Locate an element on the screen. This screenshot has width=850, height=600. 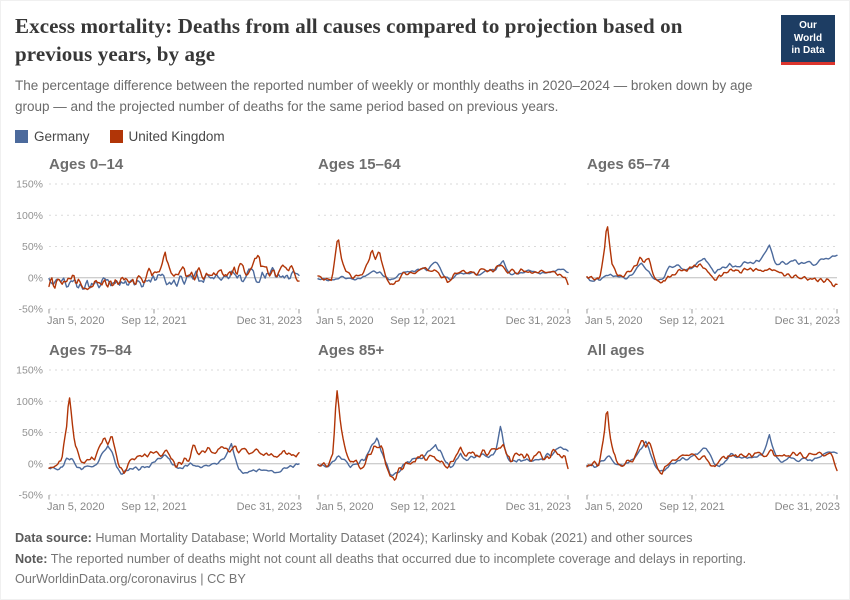
chart-title-ages-15-64: Ages 15–64 is located at coordinates (359, 164).